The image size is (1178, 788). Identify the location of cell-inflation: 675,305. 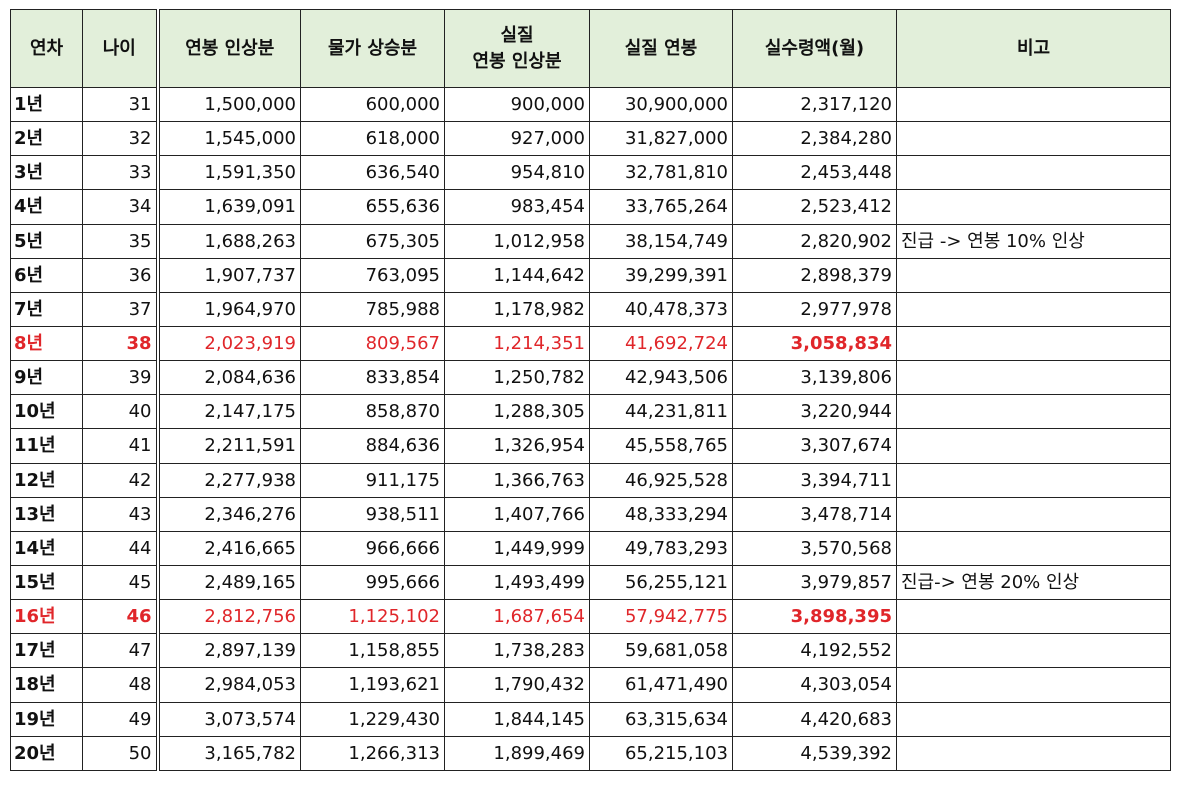
(372, 241).